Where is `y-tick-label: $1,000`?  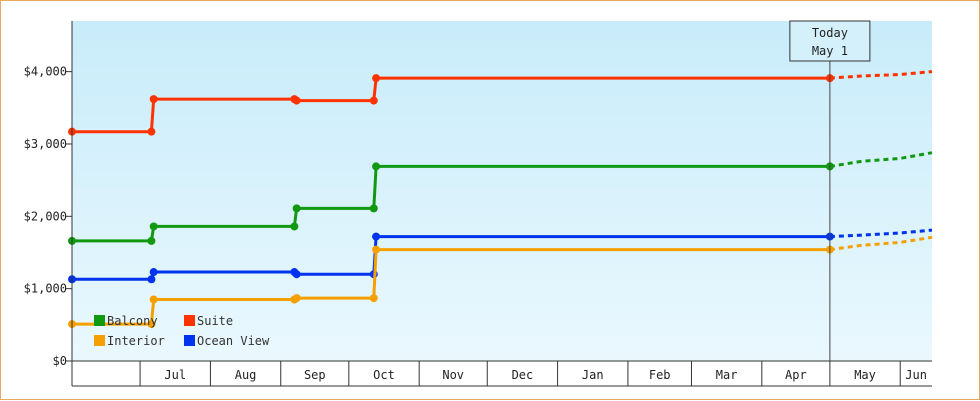 y-tick-label: $1,000 is located at coordinates (45, 289).